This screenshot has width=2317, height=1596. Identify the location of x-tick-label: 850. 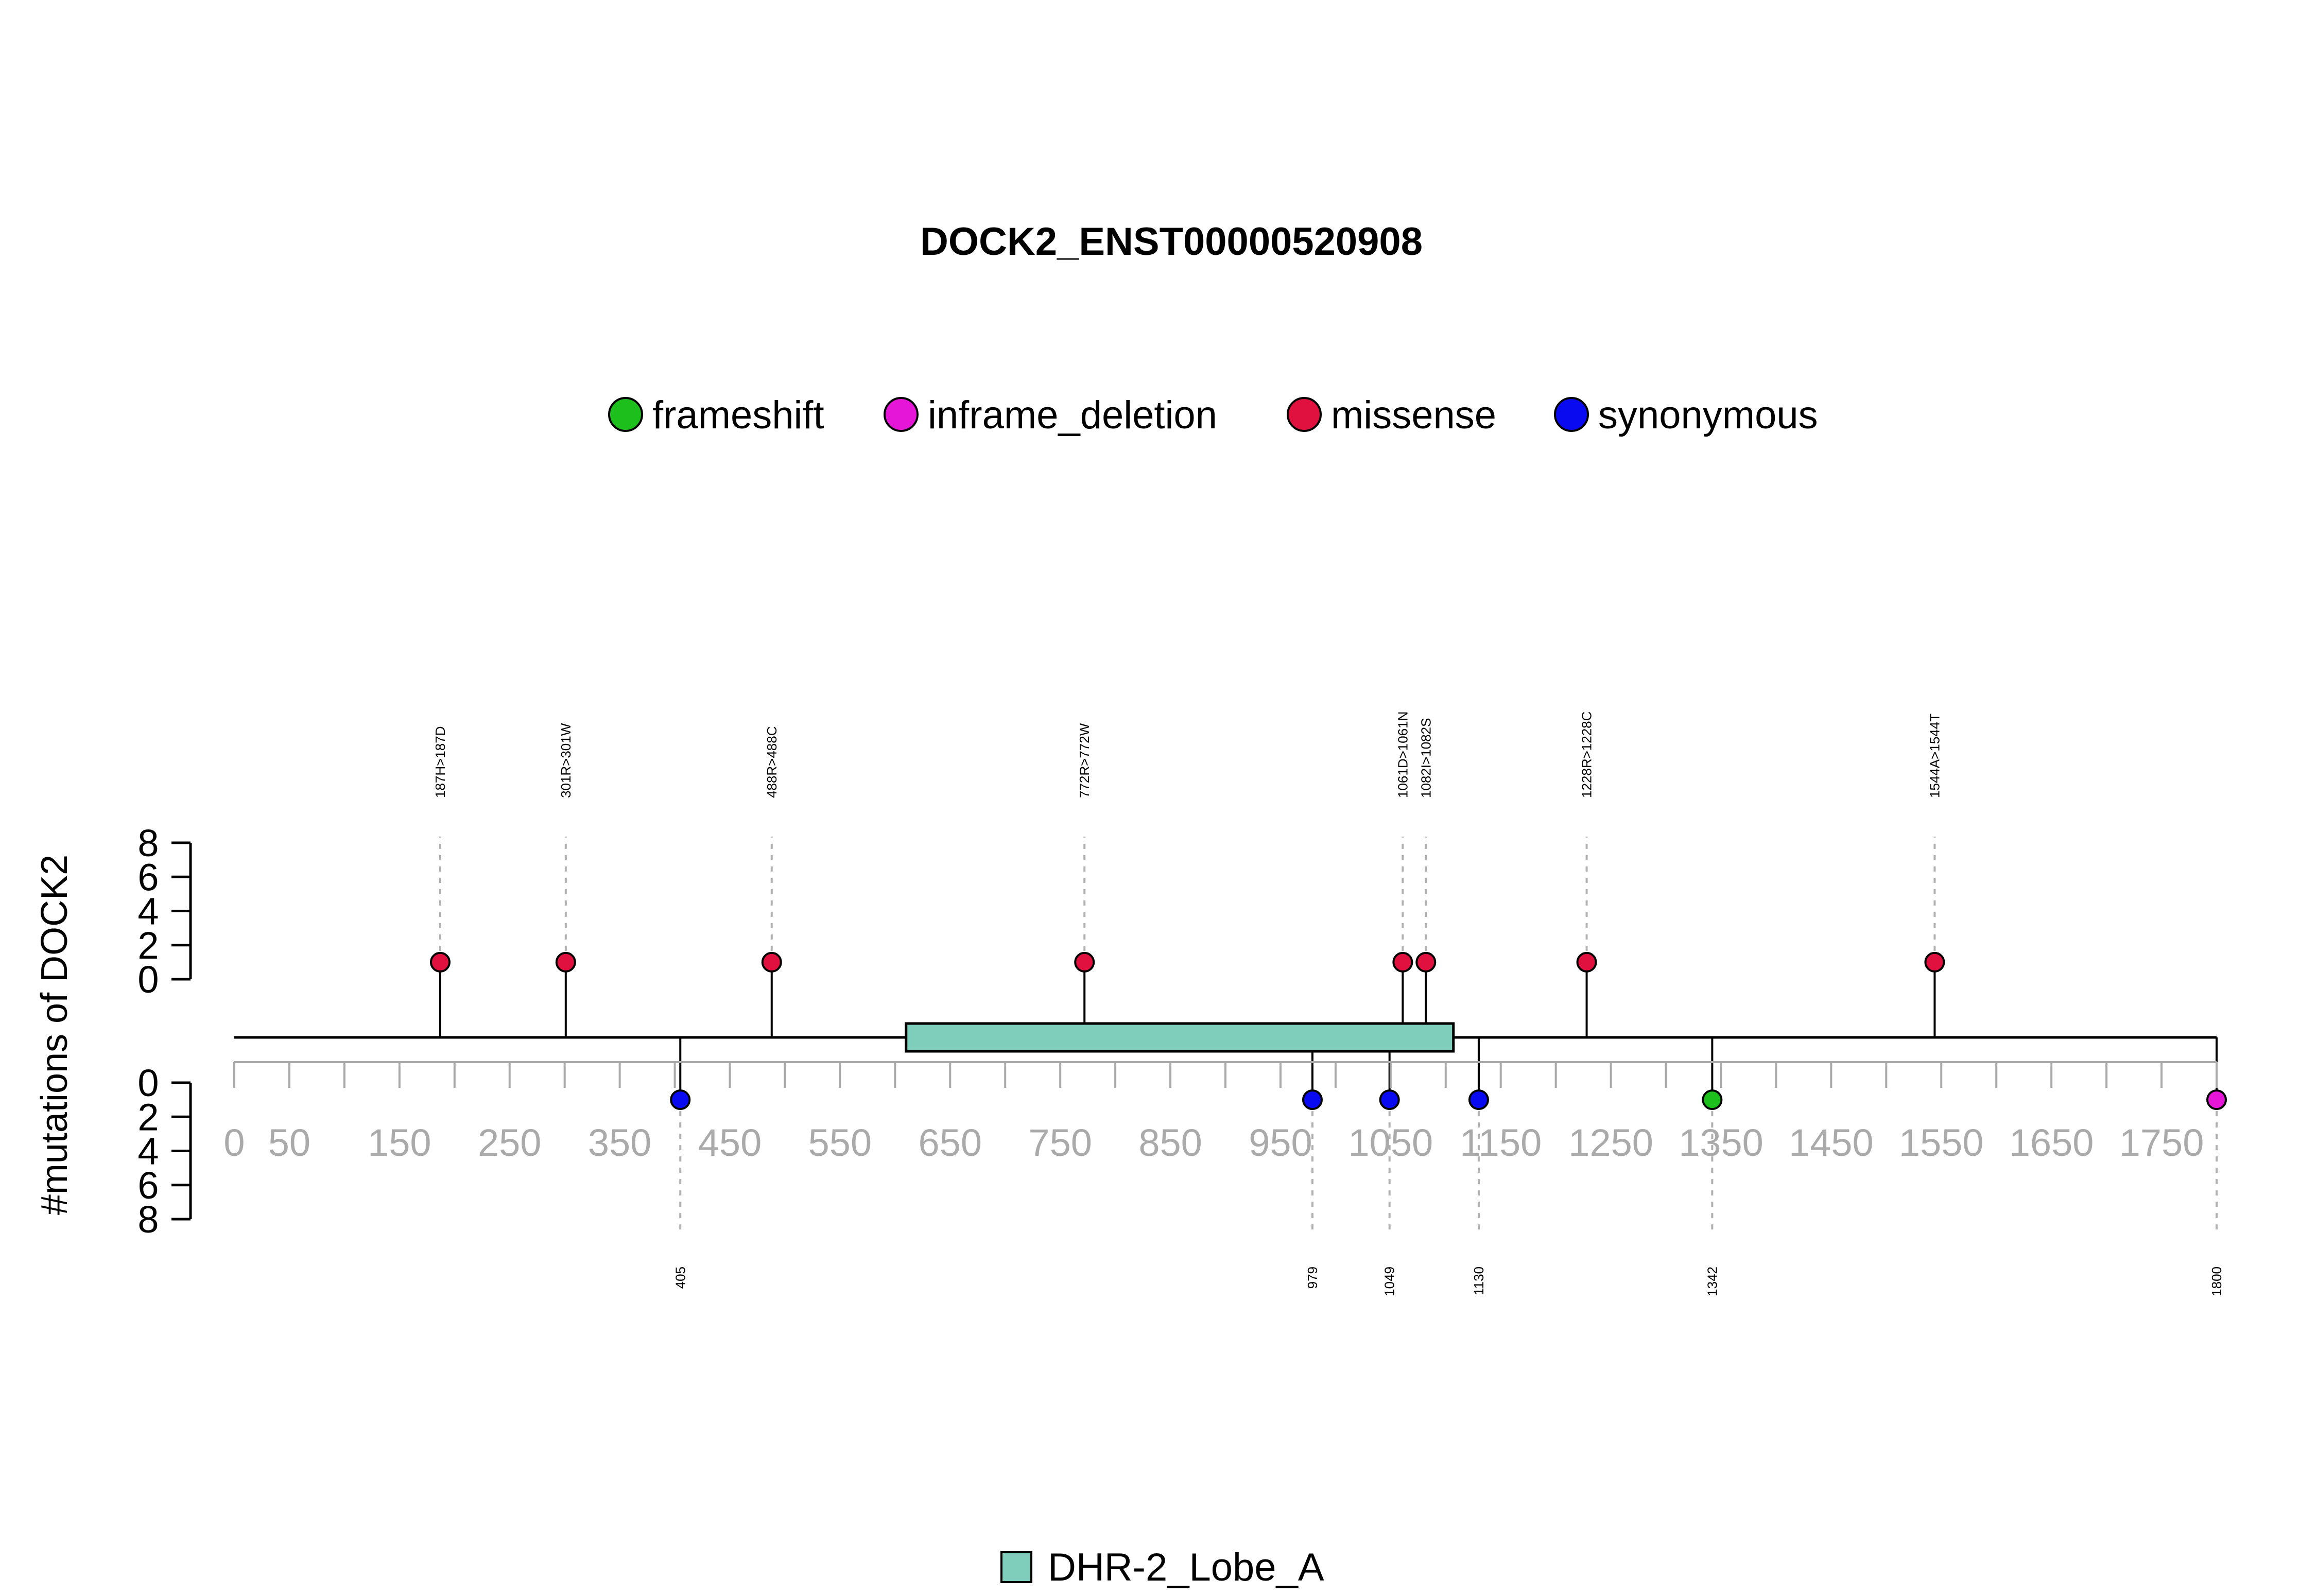
(1170, 1142).